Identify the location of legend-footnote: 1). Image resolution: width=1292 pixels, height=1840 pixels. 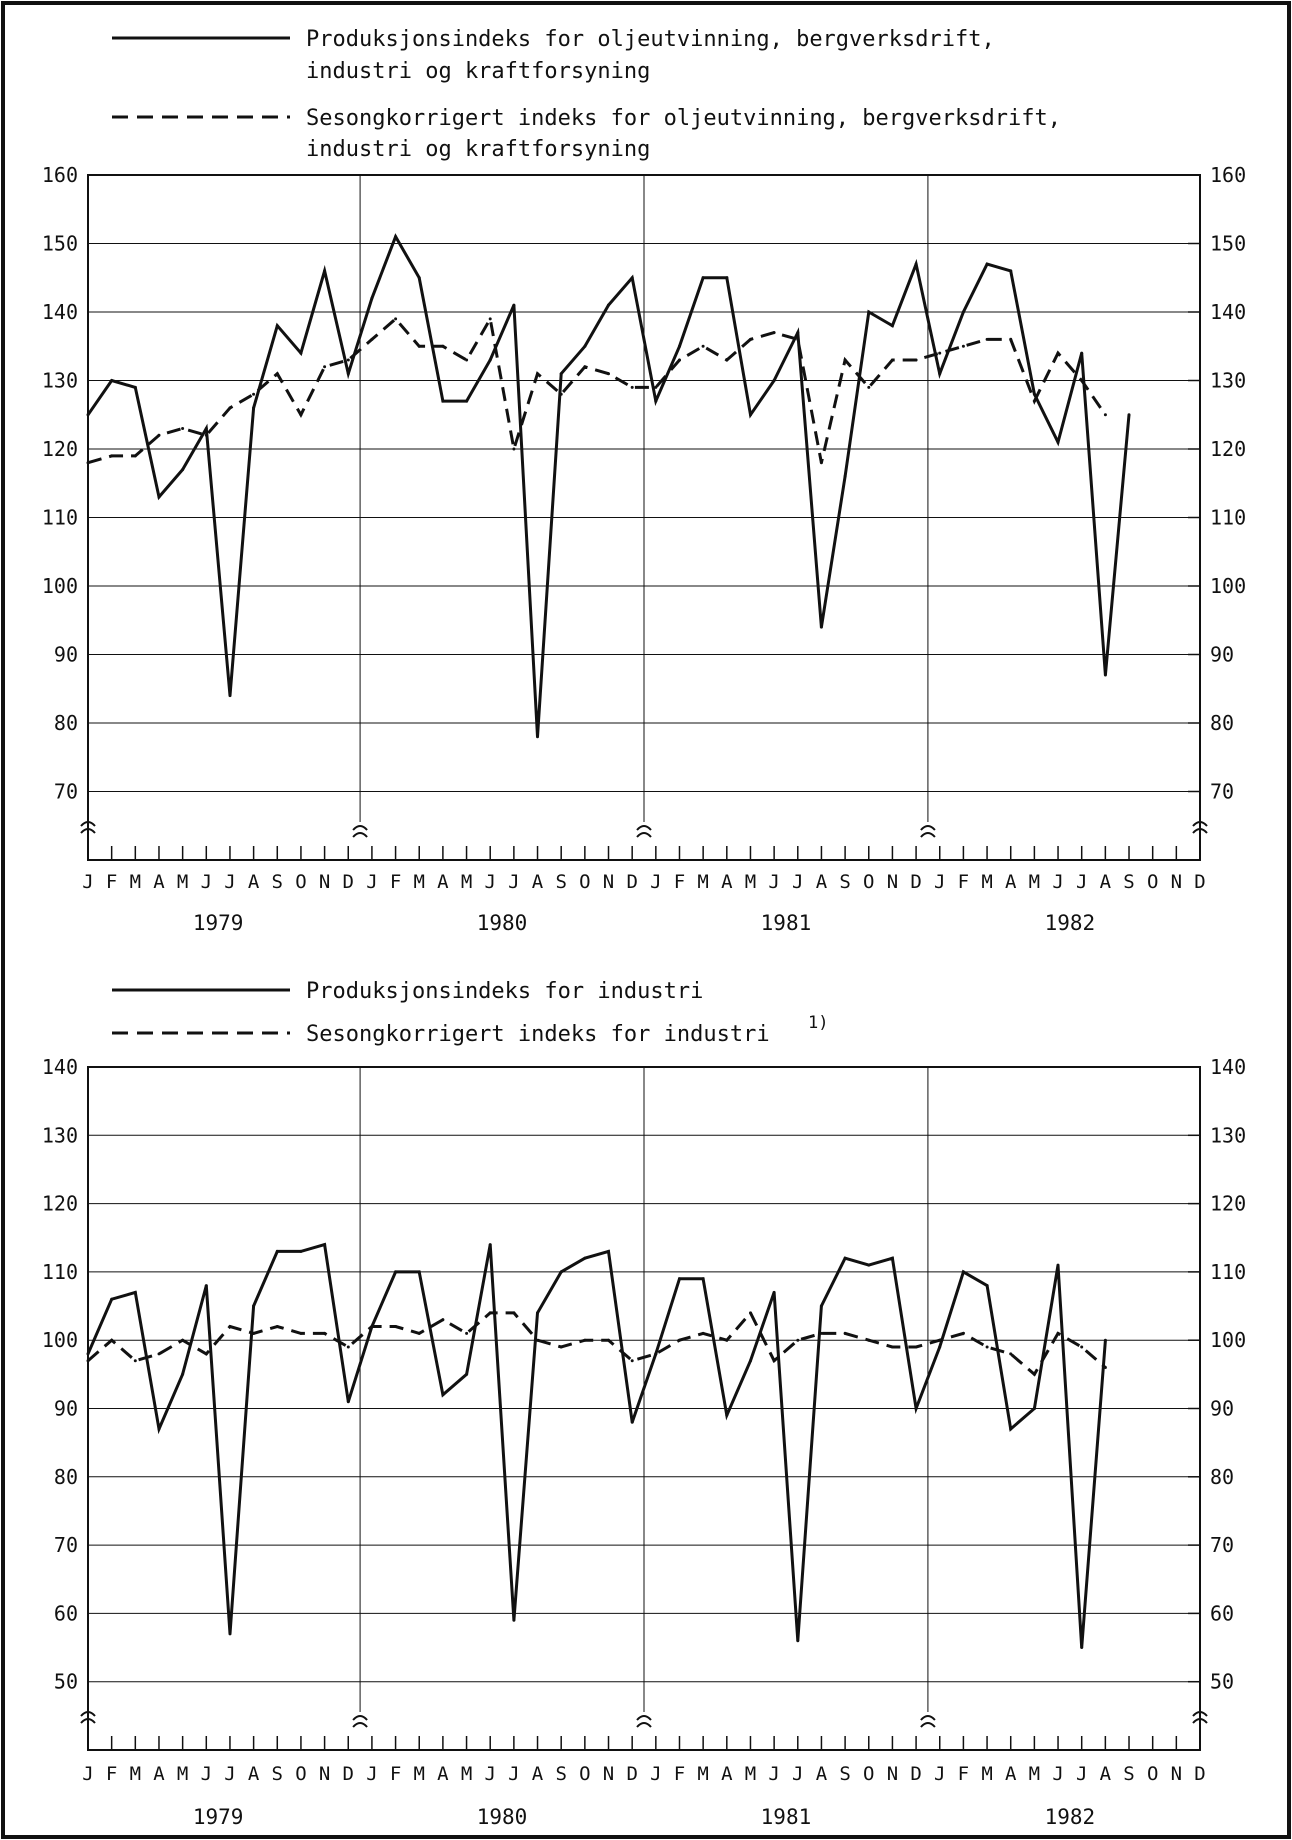
(818, 1023).